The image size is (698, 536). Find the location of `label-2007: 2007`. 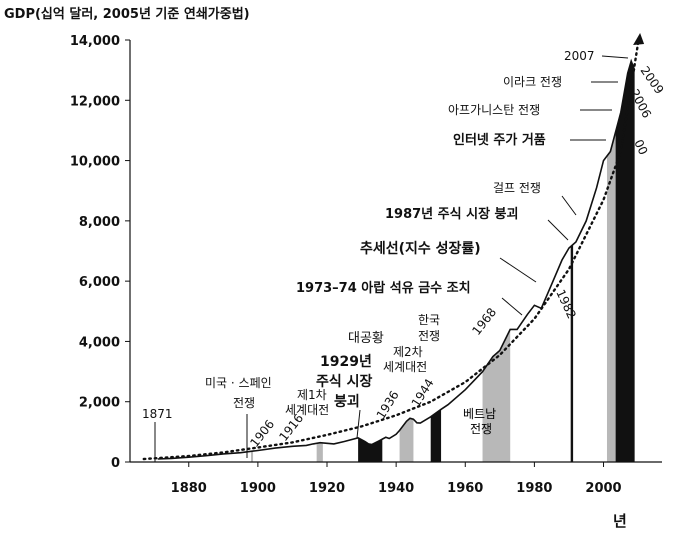

label-2007: 2007 is located at coordinates (579, 56).